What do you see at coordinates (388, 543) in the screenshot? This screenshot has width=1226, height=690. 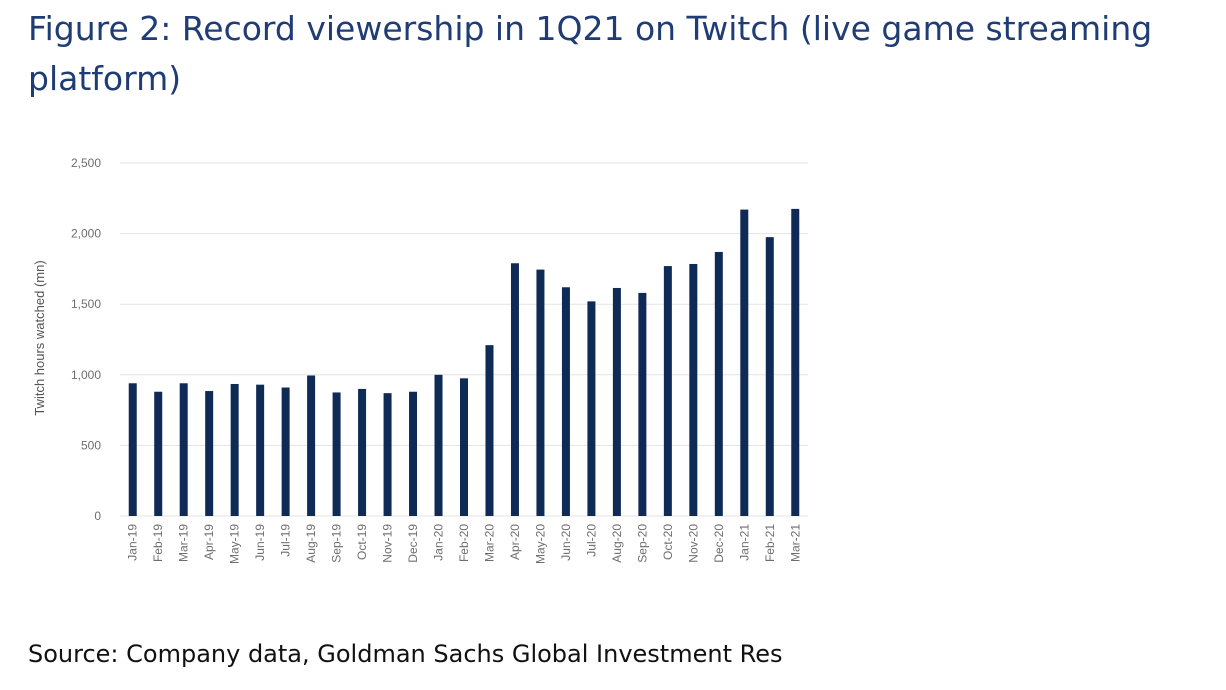 I see `x-tick-label: Nov-19` at bounding box center [388, 543].